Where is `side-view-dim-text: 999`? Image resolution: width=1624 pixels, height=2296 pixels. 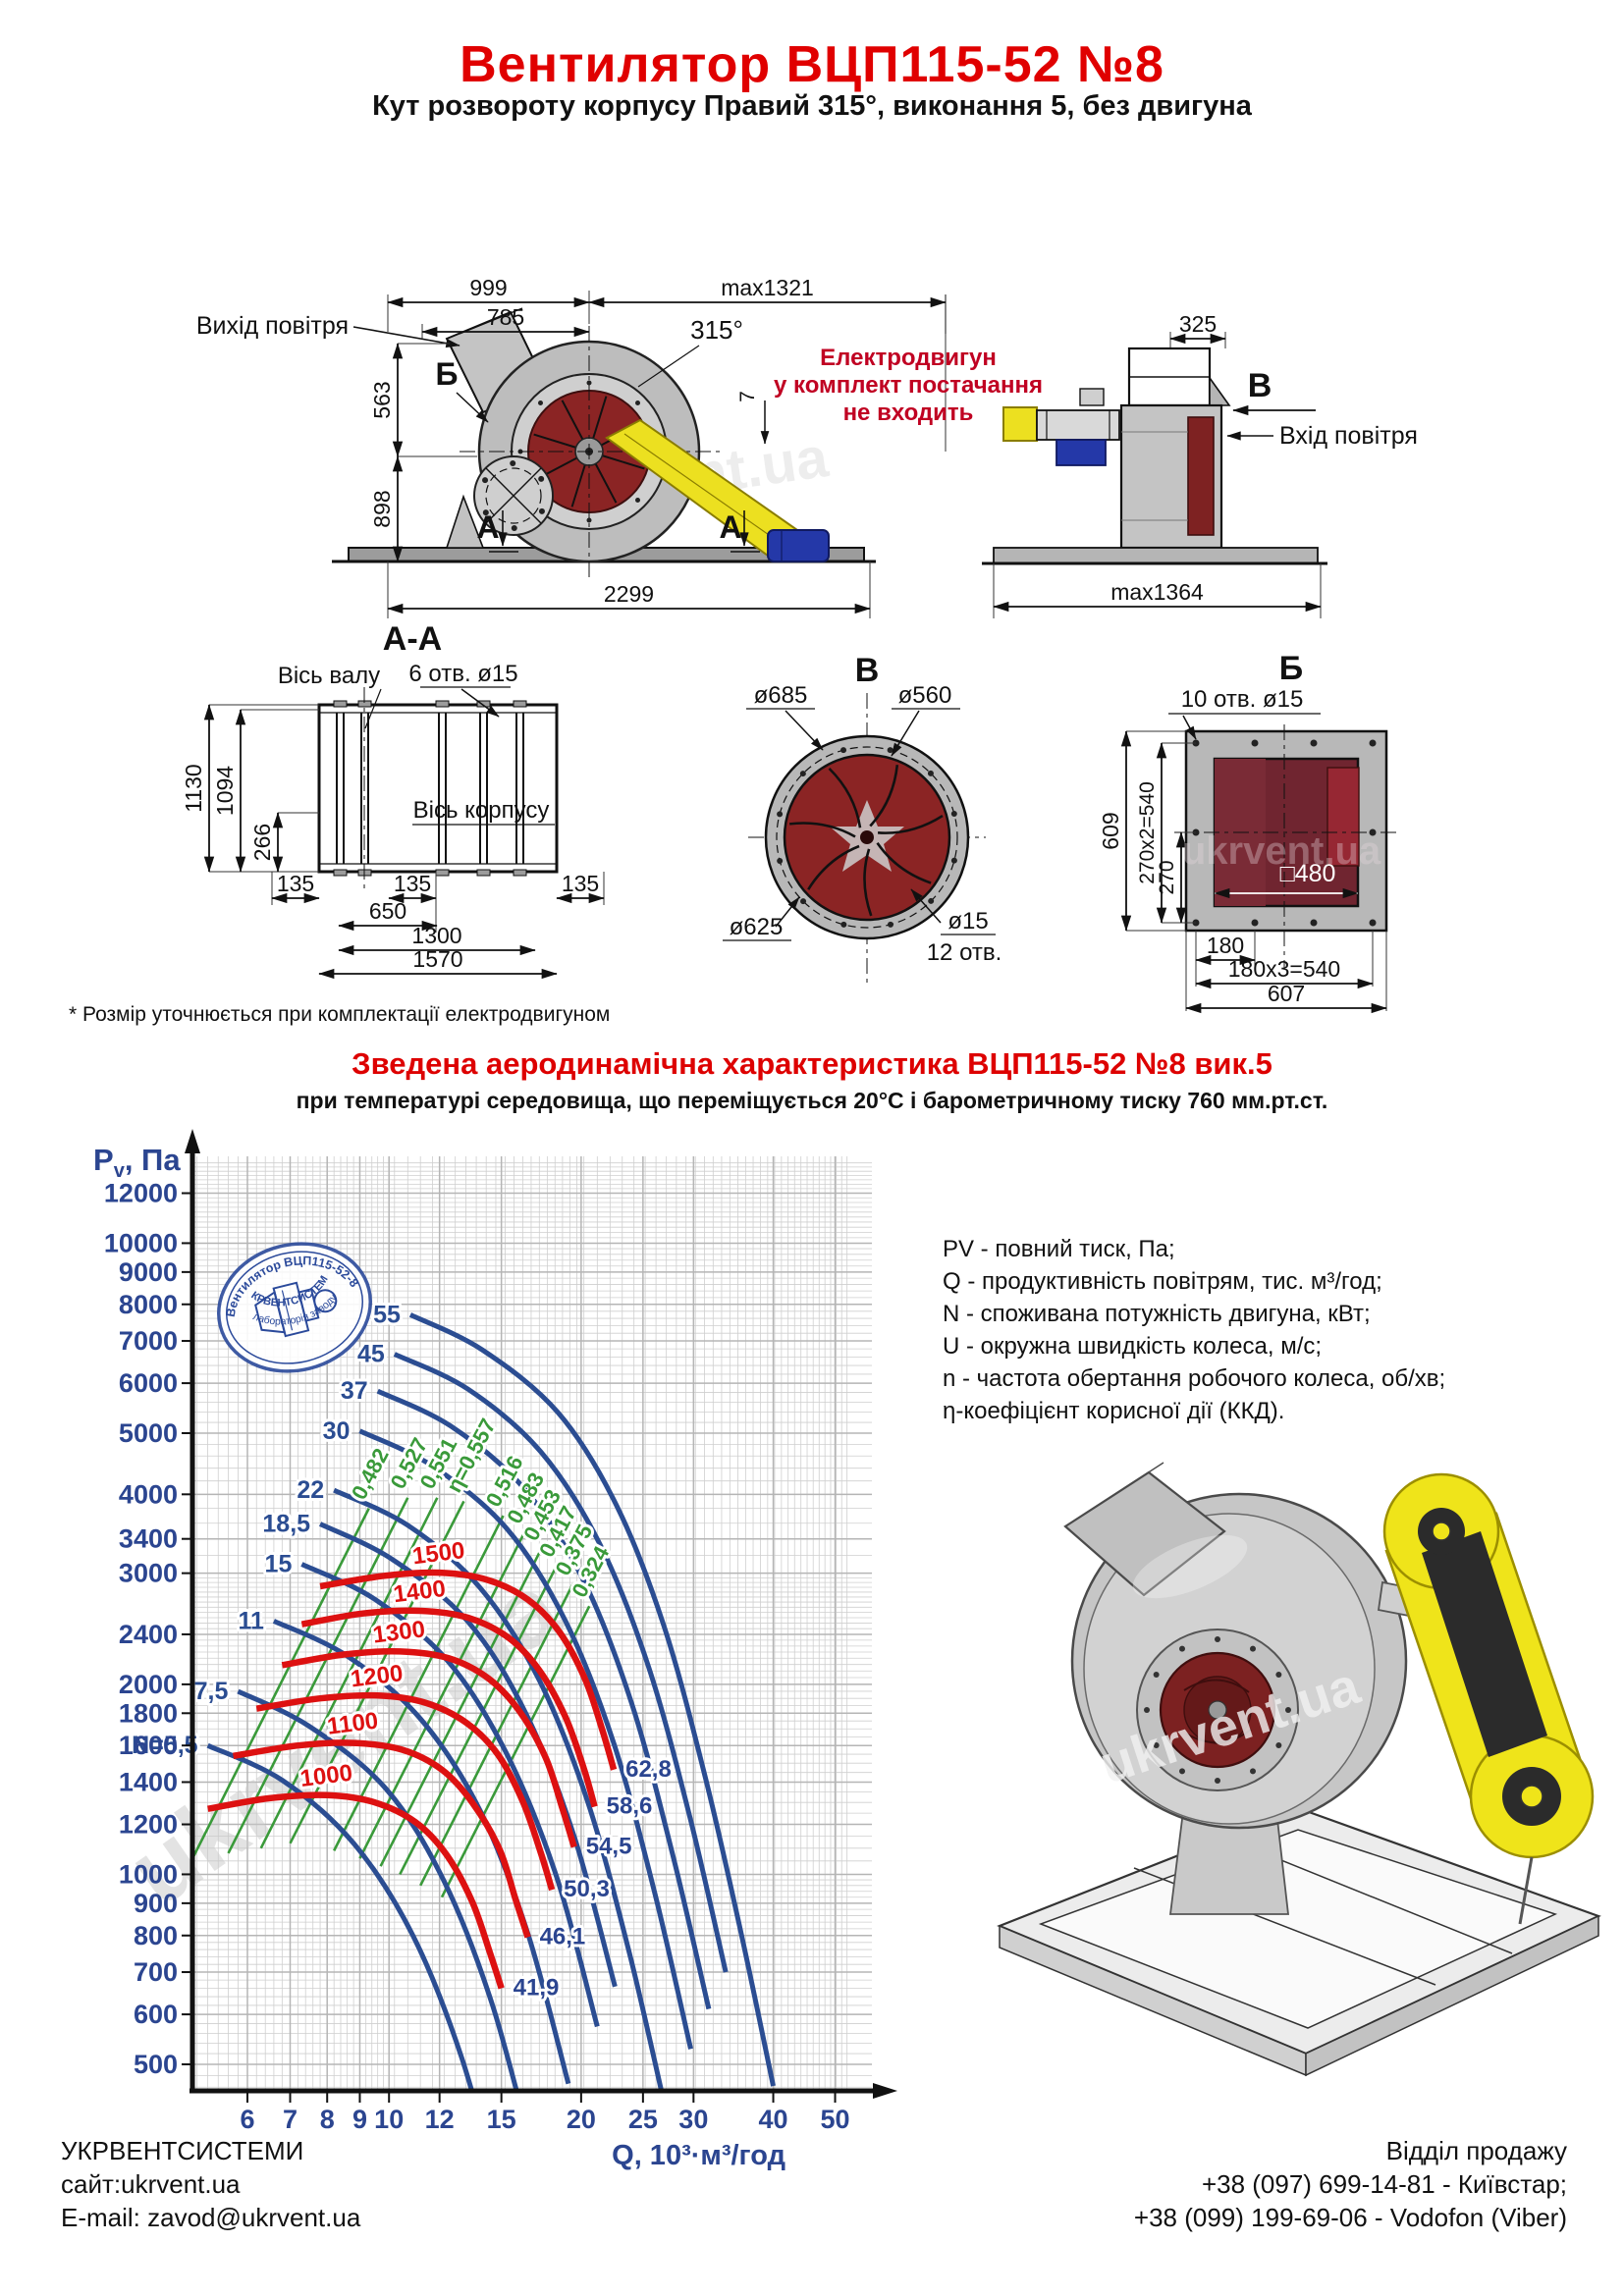 side-view-dim-text: 999 is located at coordinates (488, 287).